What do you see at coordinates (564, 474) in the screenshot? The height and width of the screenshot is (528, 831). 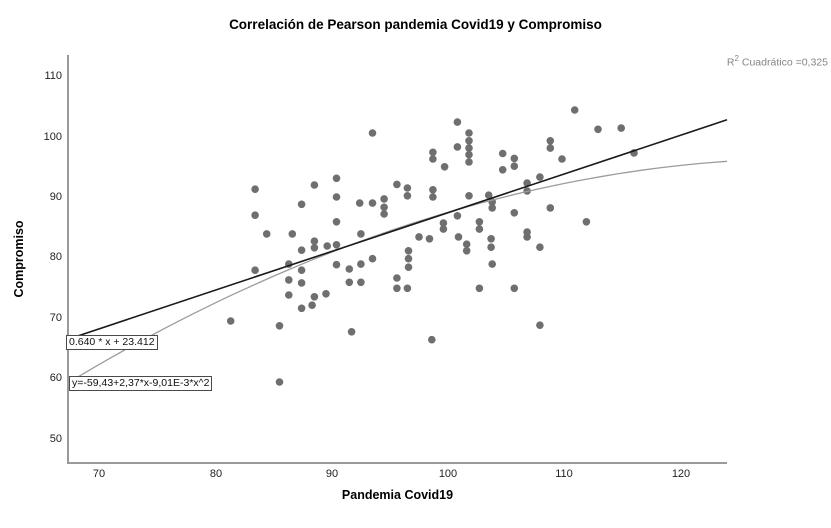 I see `x-tick-label: 110` at bounding box center [564, 474].